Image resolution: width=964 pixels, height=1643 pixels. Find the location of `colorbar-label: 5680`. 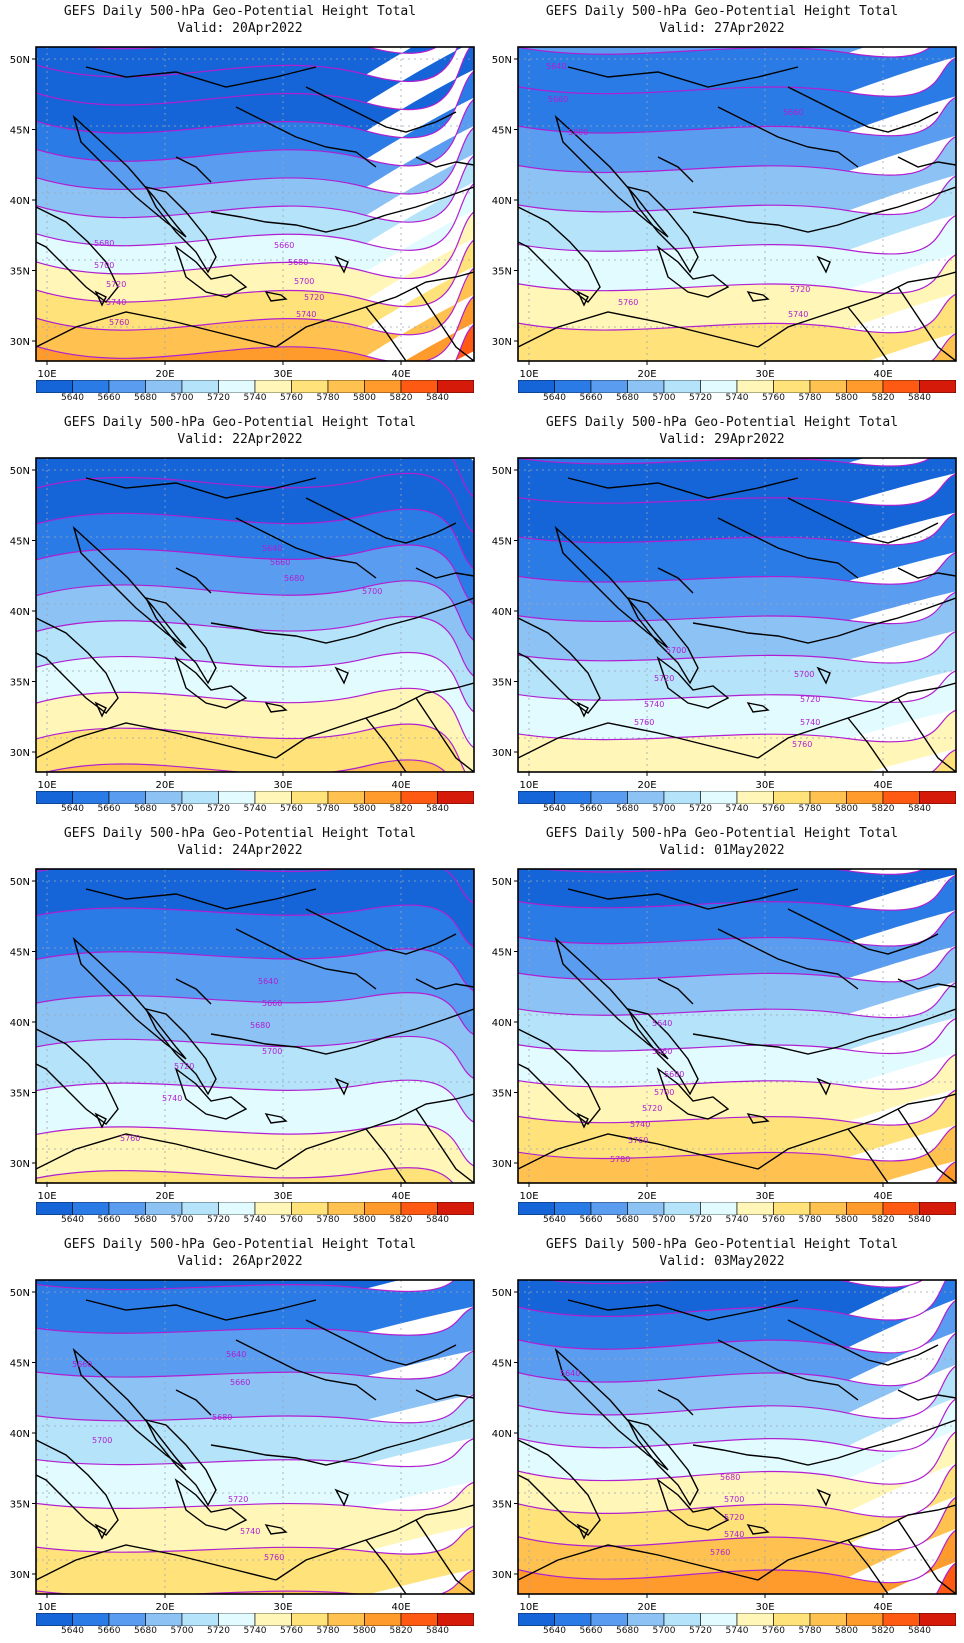

colorbar-label: 5680 is located at coordinates (627, 1220).